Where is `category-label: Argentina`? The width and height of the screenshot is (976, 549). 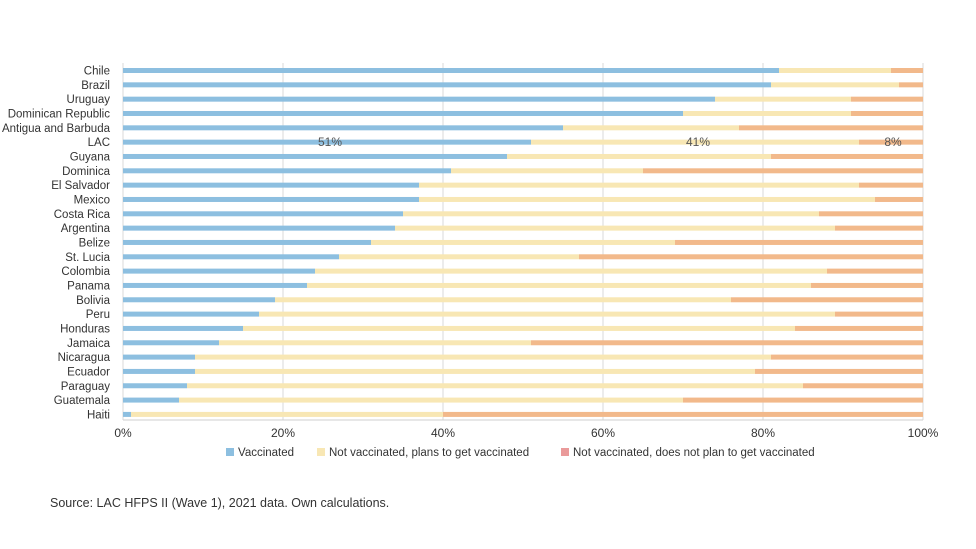
category-label: Argentina is located at coordinates (86, 229).